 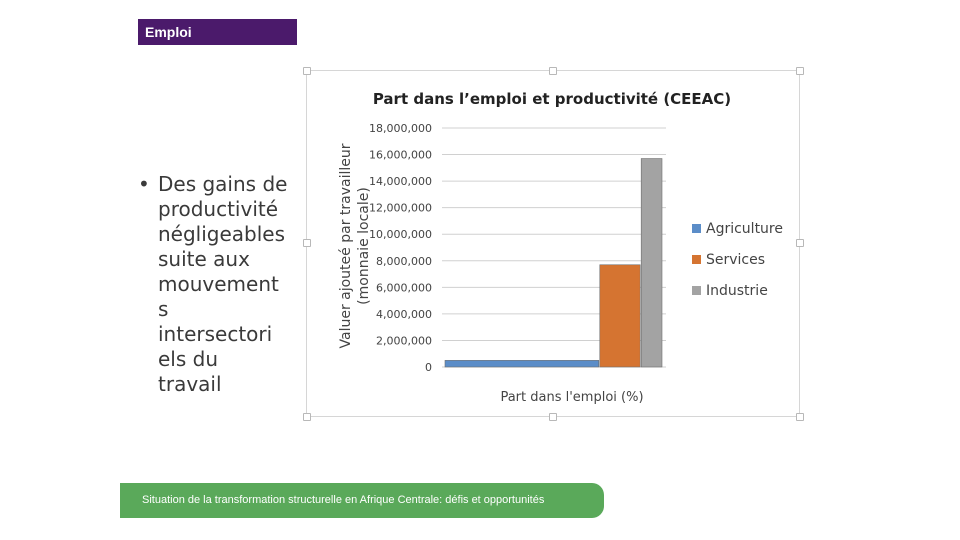 I want to click on y-tick-label: 14,000,000, so click(x=400, y=181).